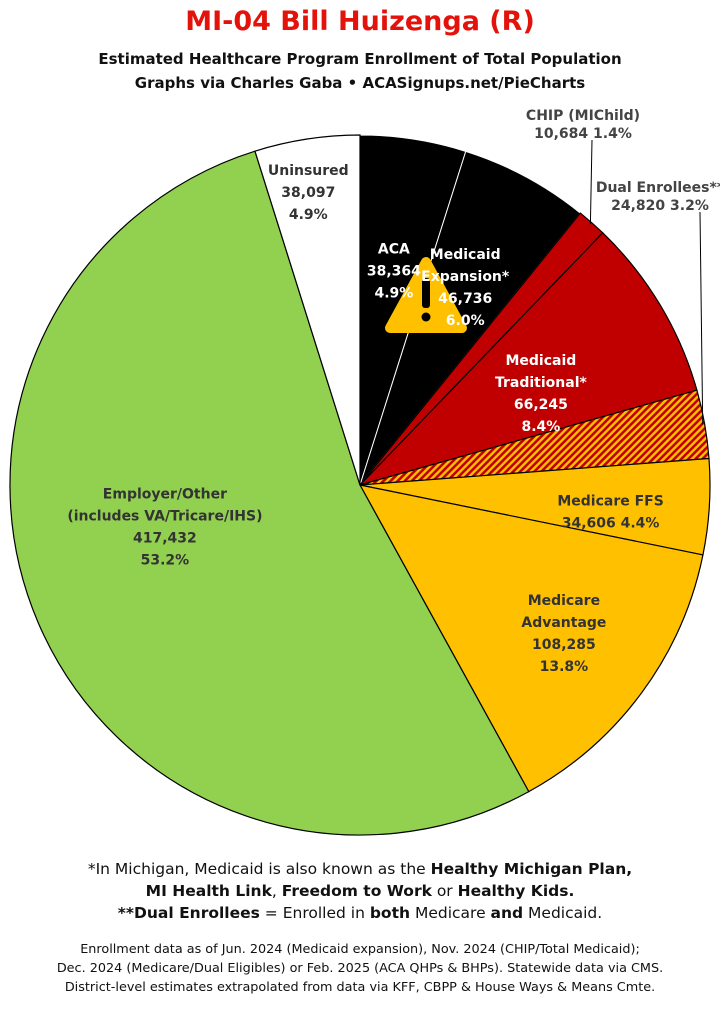 The width and height of the screenshot is (720, 1010). I want to click on slice-label-medicare-ffs: Medicare FFS 34,606 4.4%, so click(610, 512).